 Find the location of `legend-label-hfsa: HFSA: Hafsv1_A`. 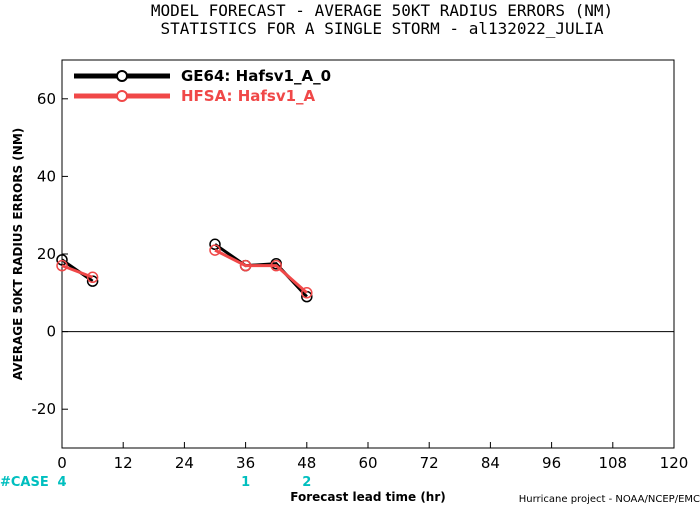

legend-label-hfsa: HFSA: Hafsv1_A is located at coordinates (248, 96).